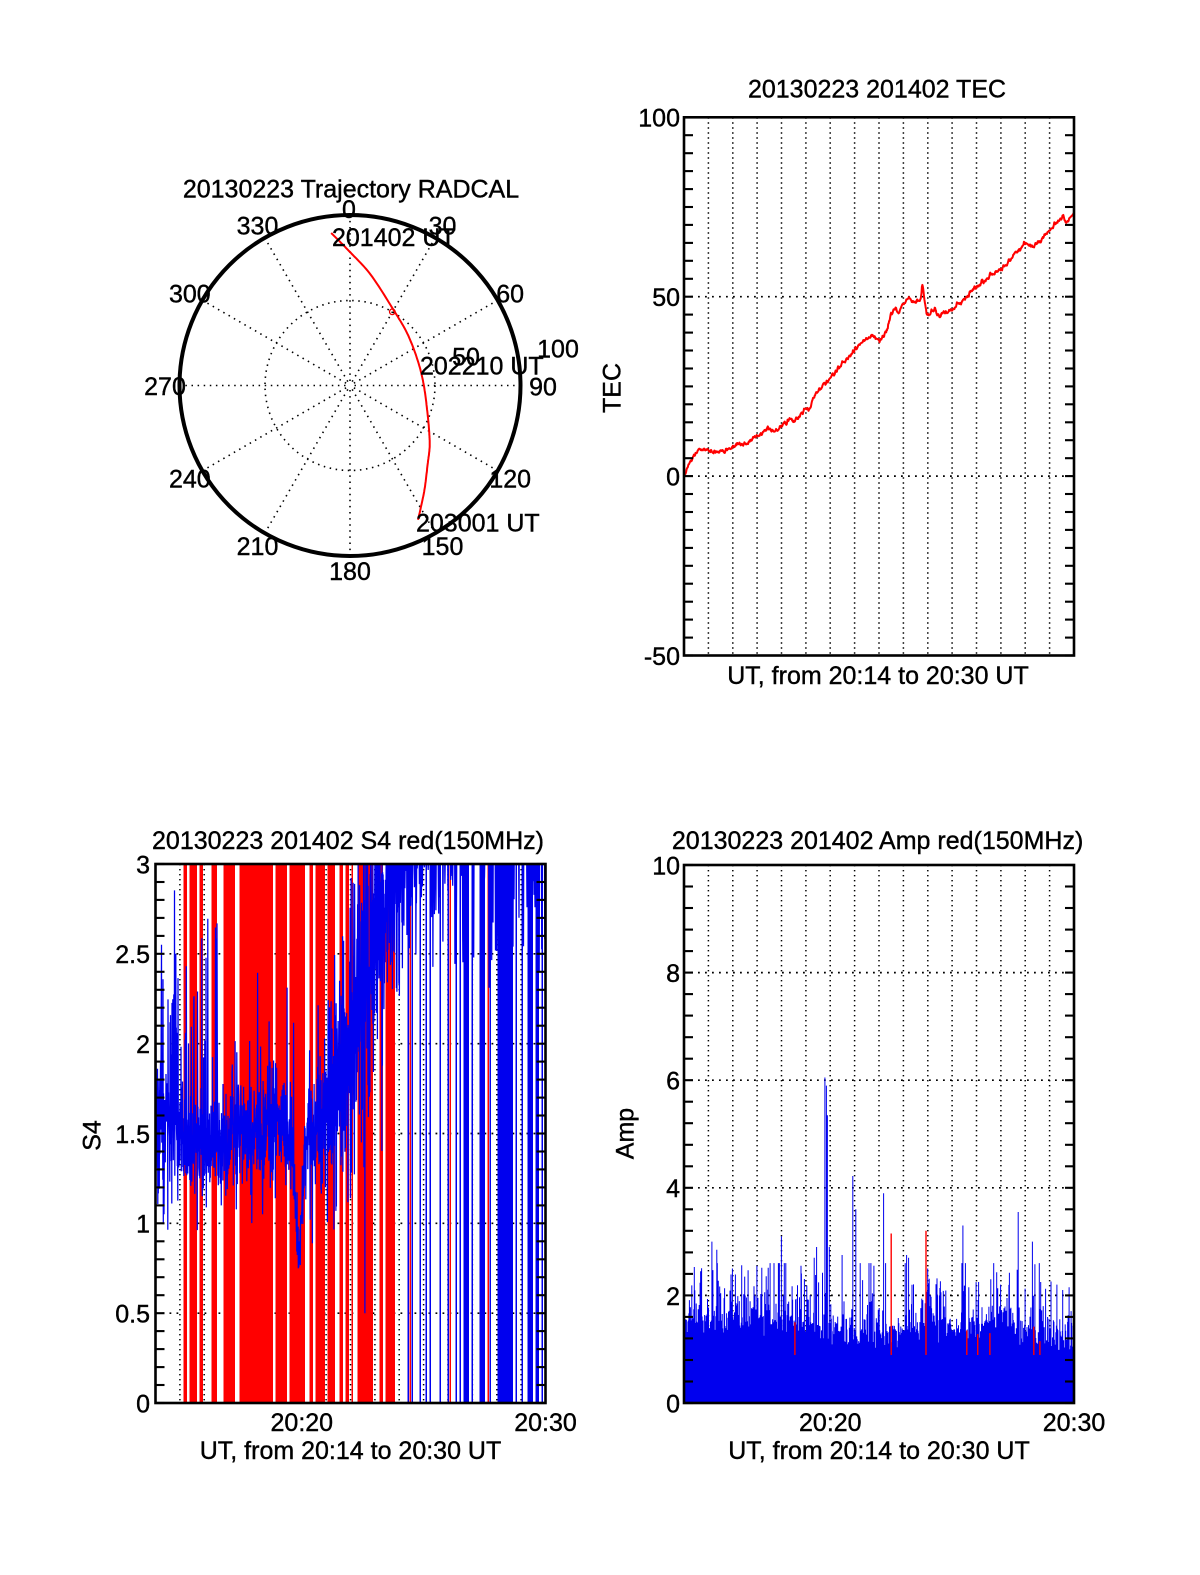  Describe the element at coordinates (394, 238) in the screenshot. I see `svg-text: 201402 UT` at that location.